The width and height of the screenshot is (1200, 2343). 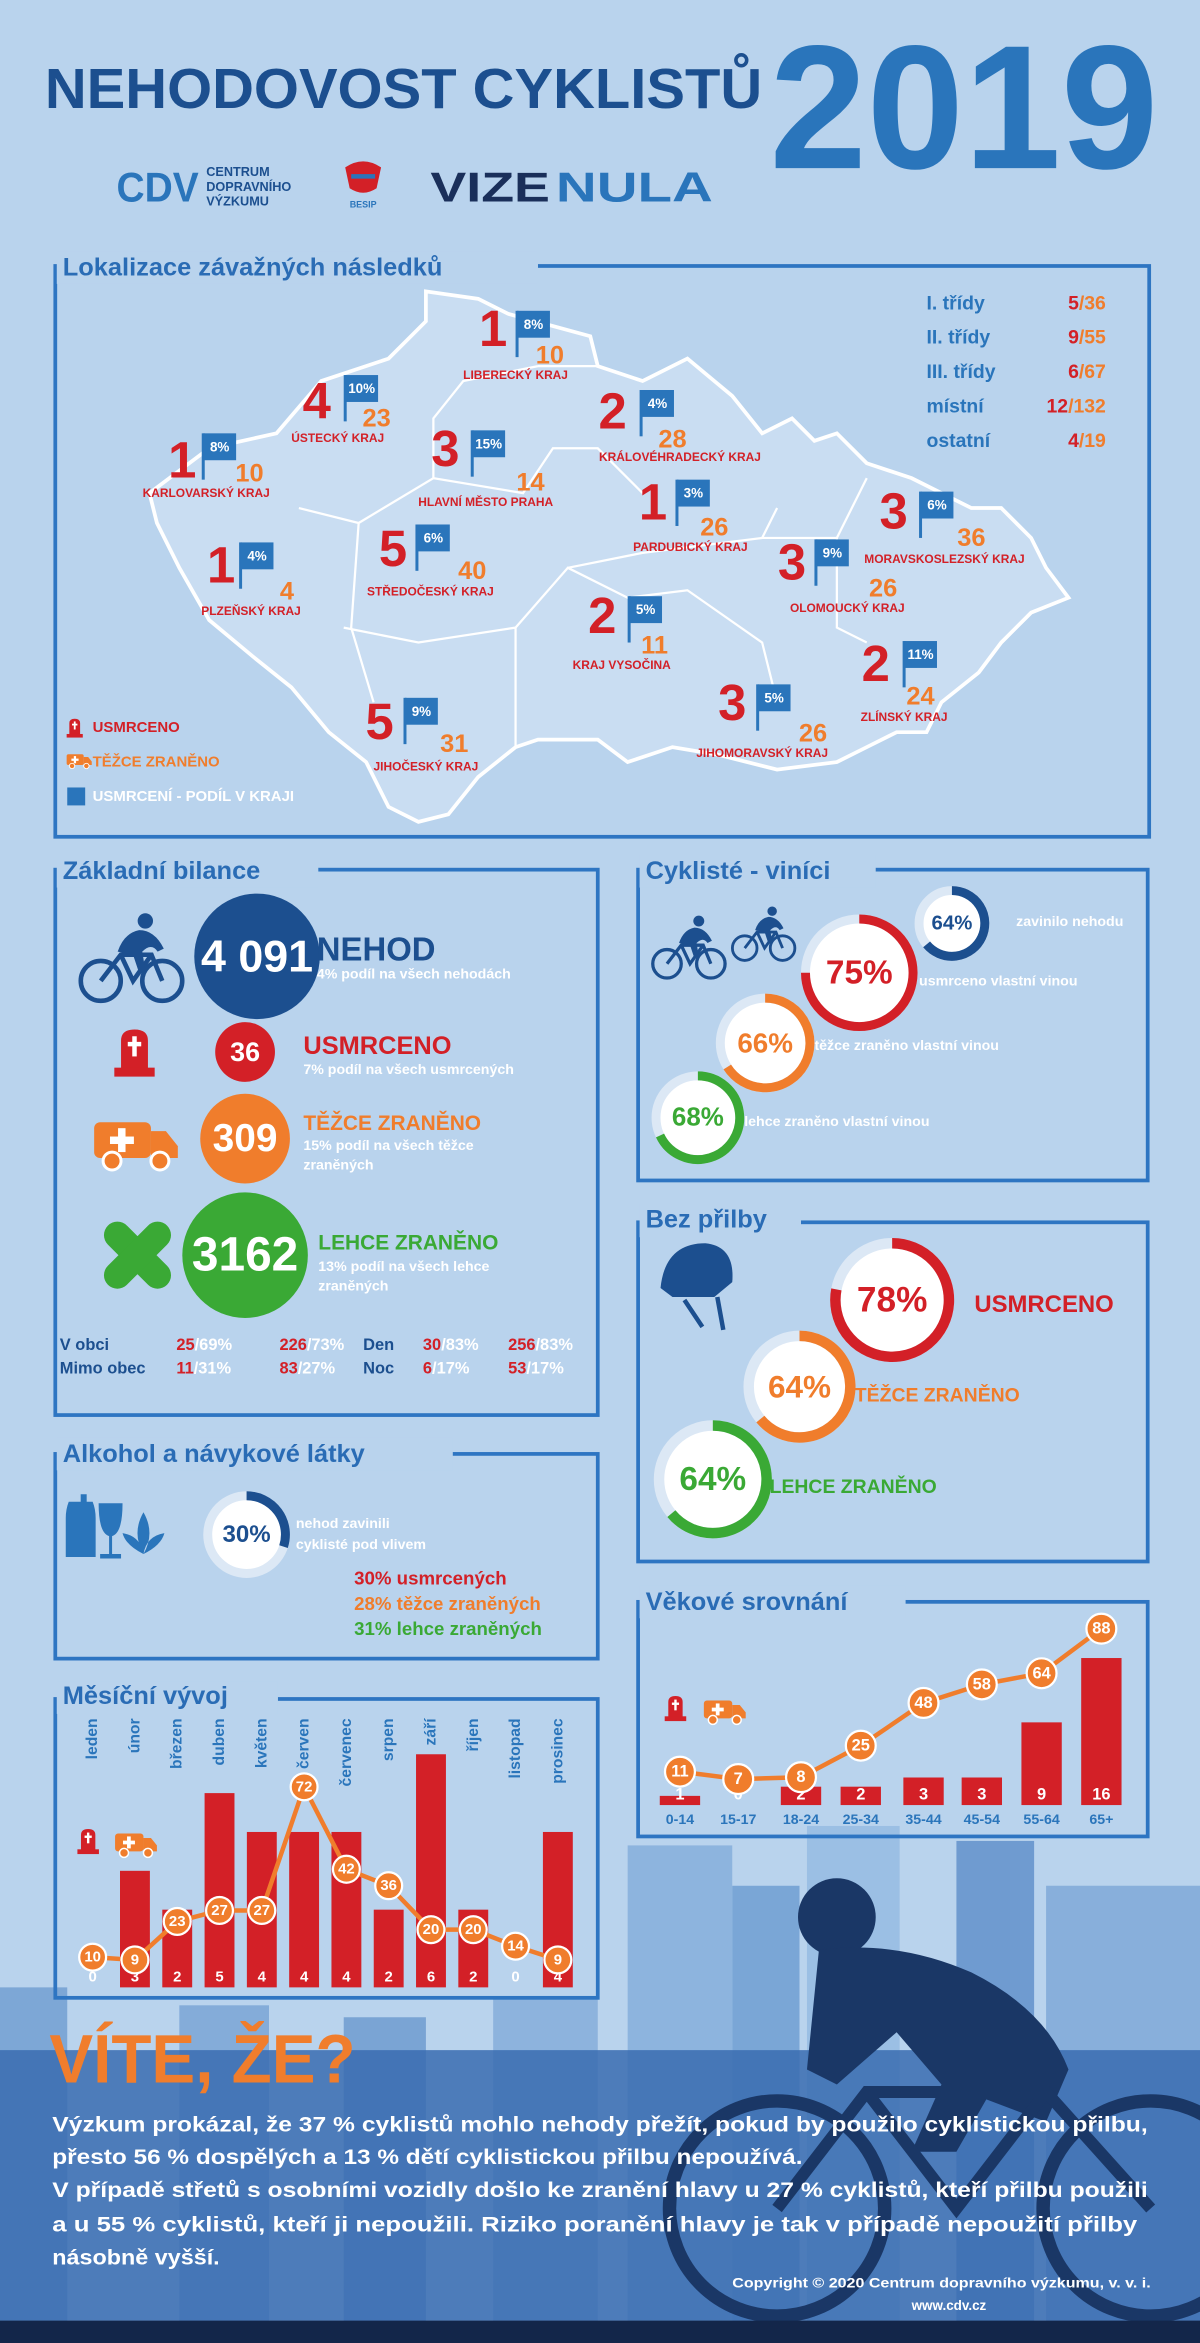 What do you see at coordinates (219, 1976) in the screenshot?
I see `bar-label: 5` at bounding box center [219, 1976].